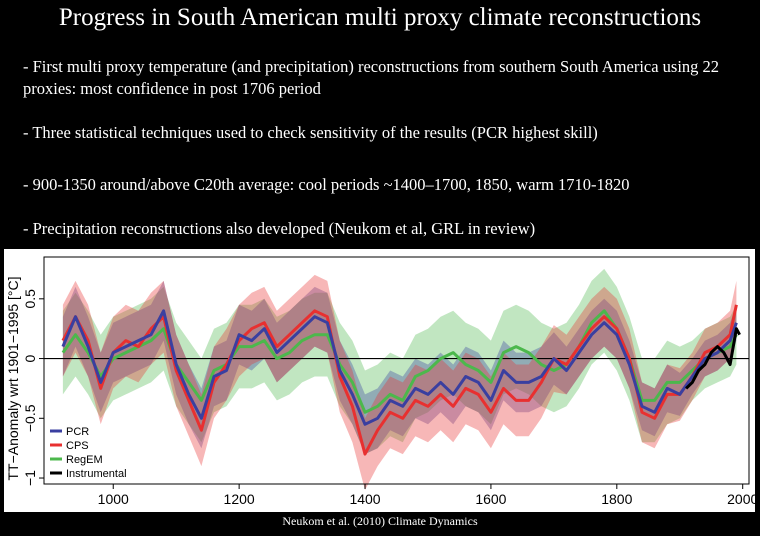 The height and width of the screenshot is (536, 760). I want to click on x-tick-label: 1400, so click(364, 499).